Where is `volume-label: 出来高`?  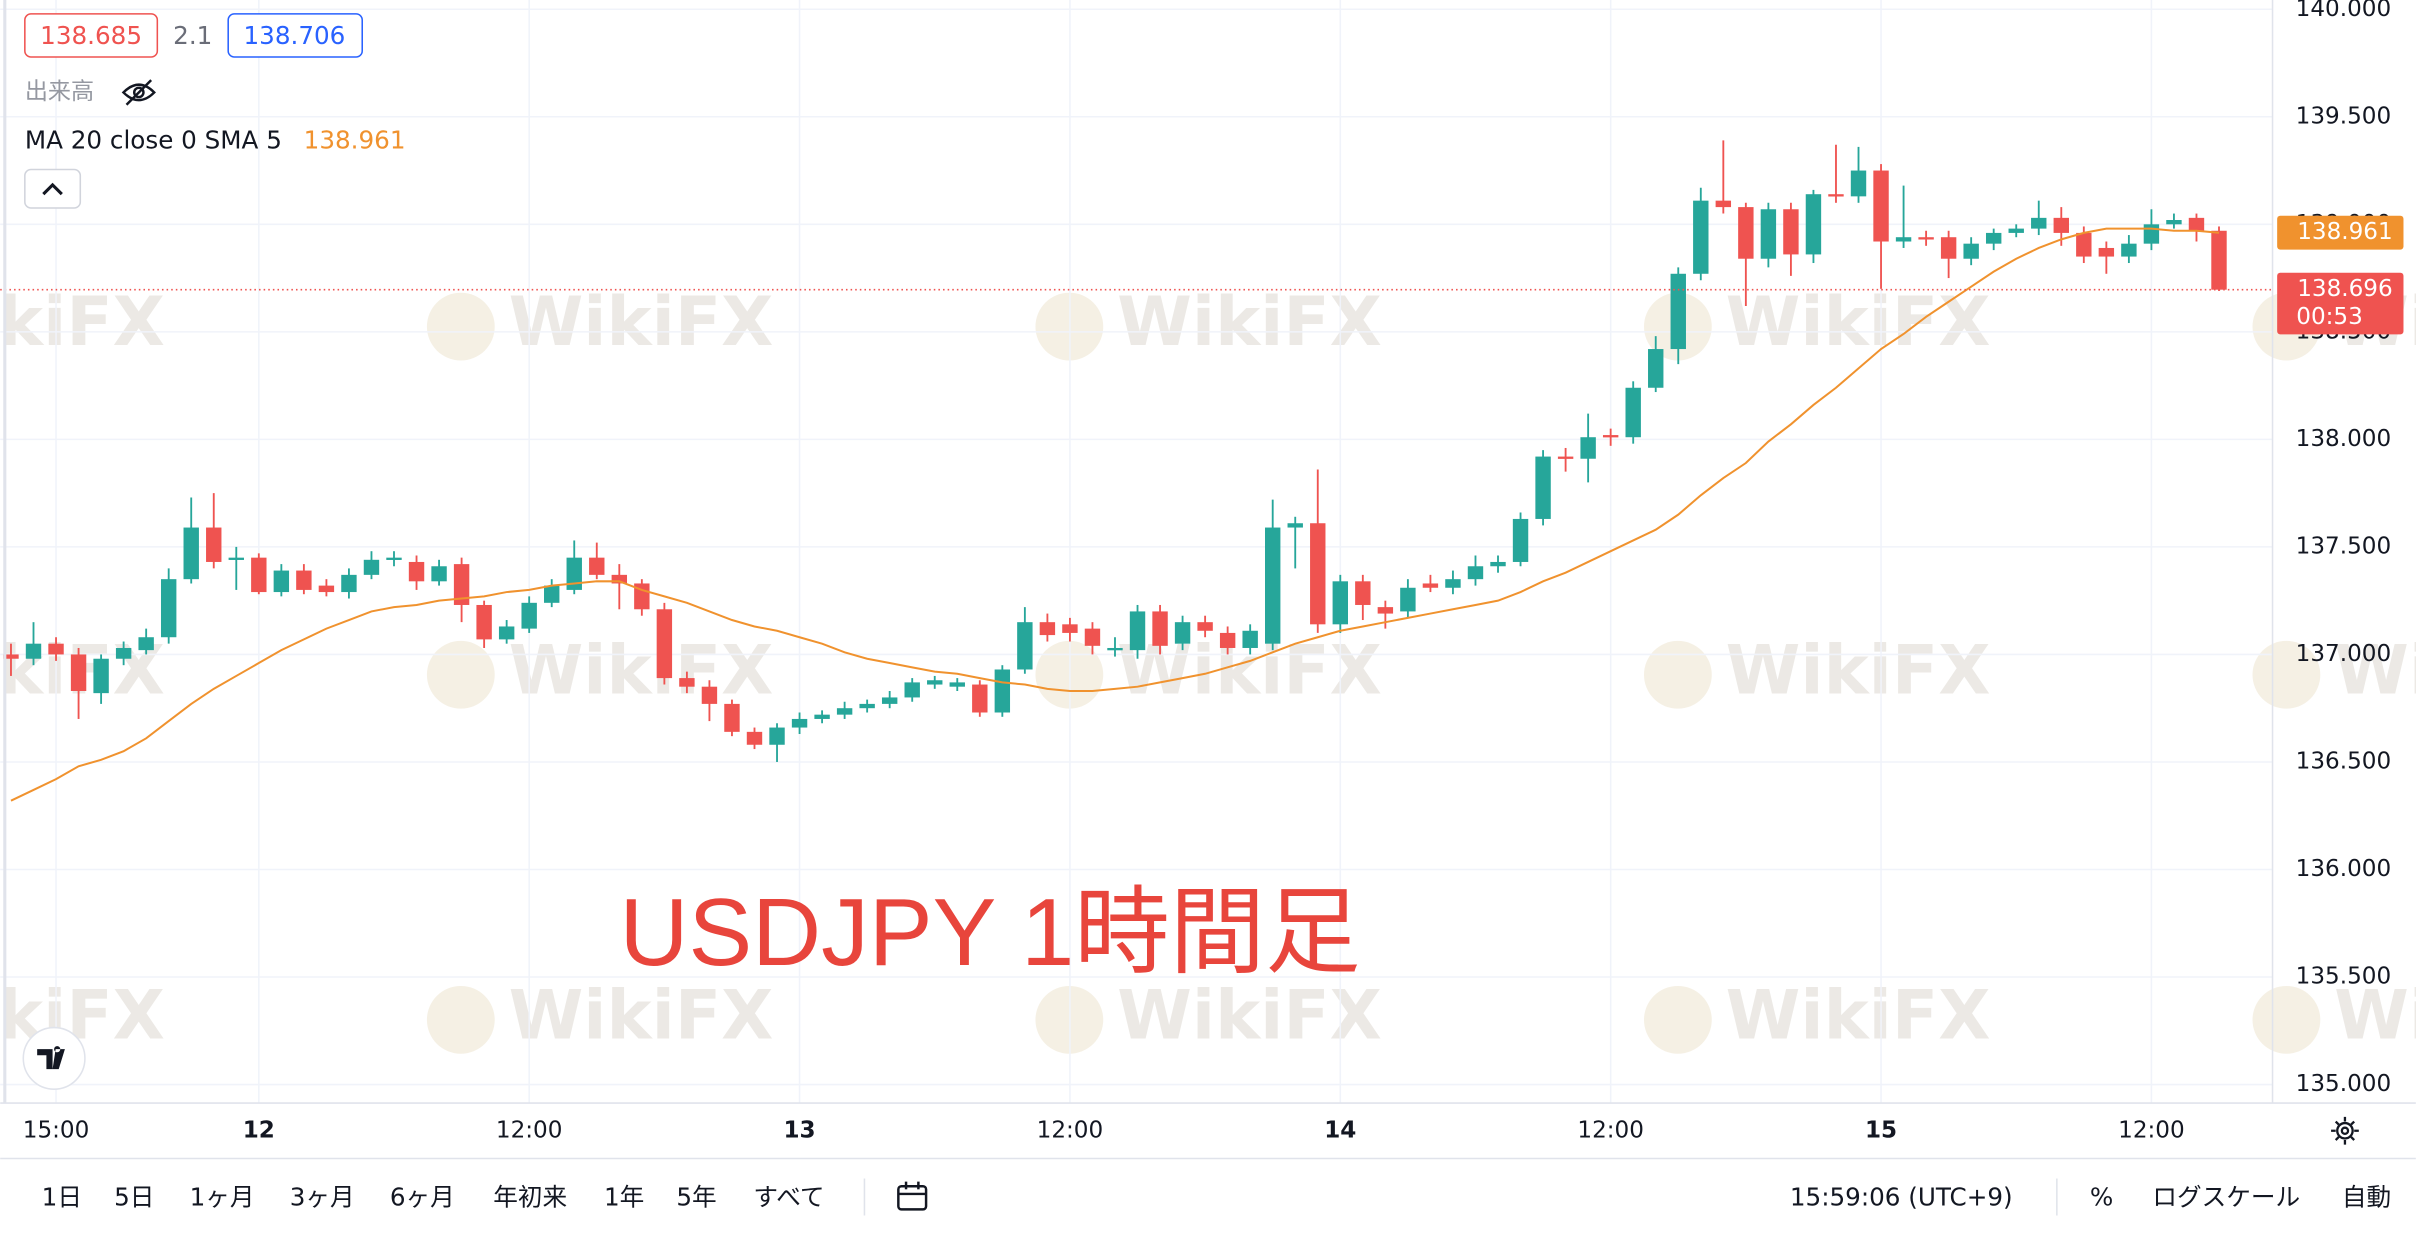
volume-label: 出来高 is located at coordinates (59, 92).